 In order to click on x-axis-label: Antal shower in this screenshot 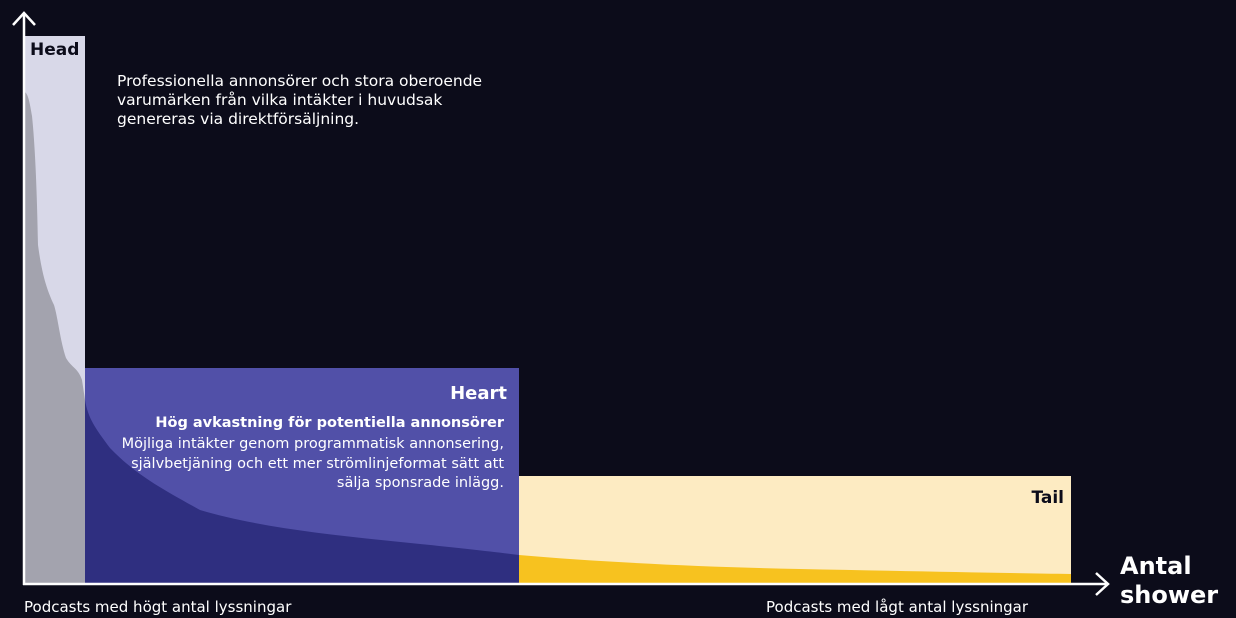, I will do `click(1169, 581)`.